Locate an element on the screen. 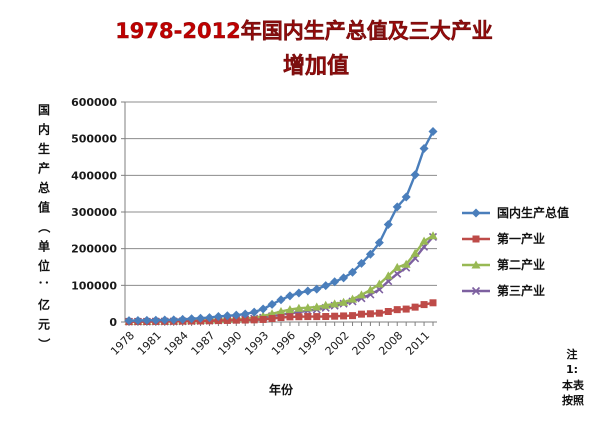 Image resolution: width=606 pixels, height=425 pixels. x-tick-label: 1981 is located at coordinates (149, 343).